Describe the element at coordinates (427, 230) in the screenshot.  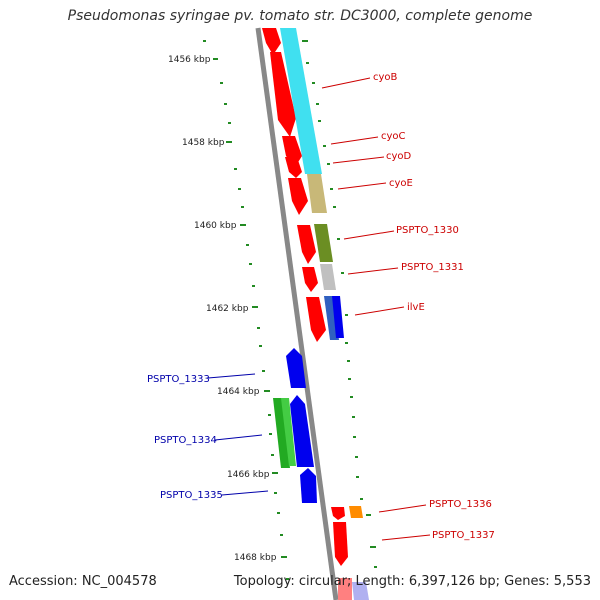
I see `gene-label-PSPTO_1330: PSPTO_1330` at that location.